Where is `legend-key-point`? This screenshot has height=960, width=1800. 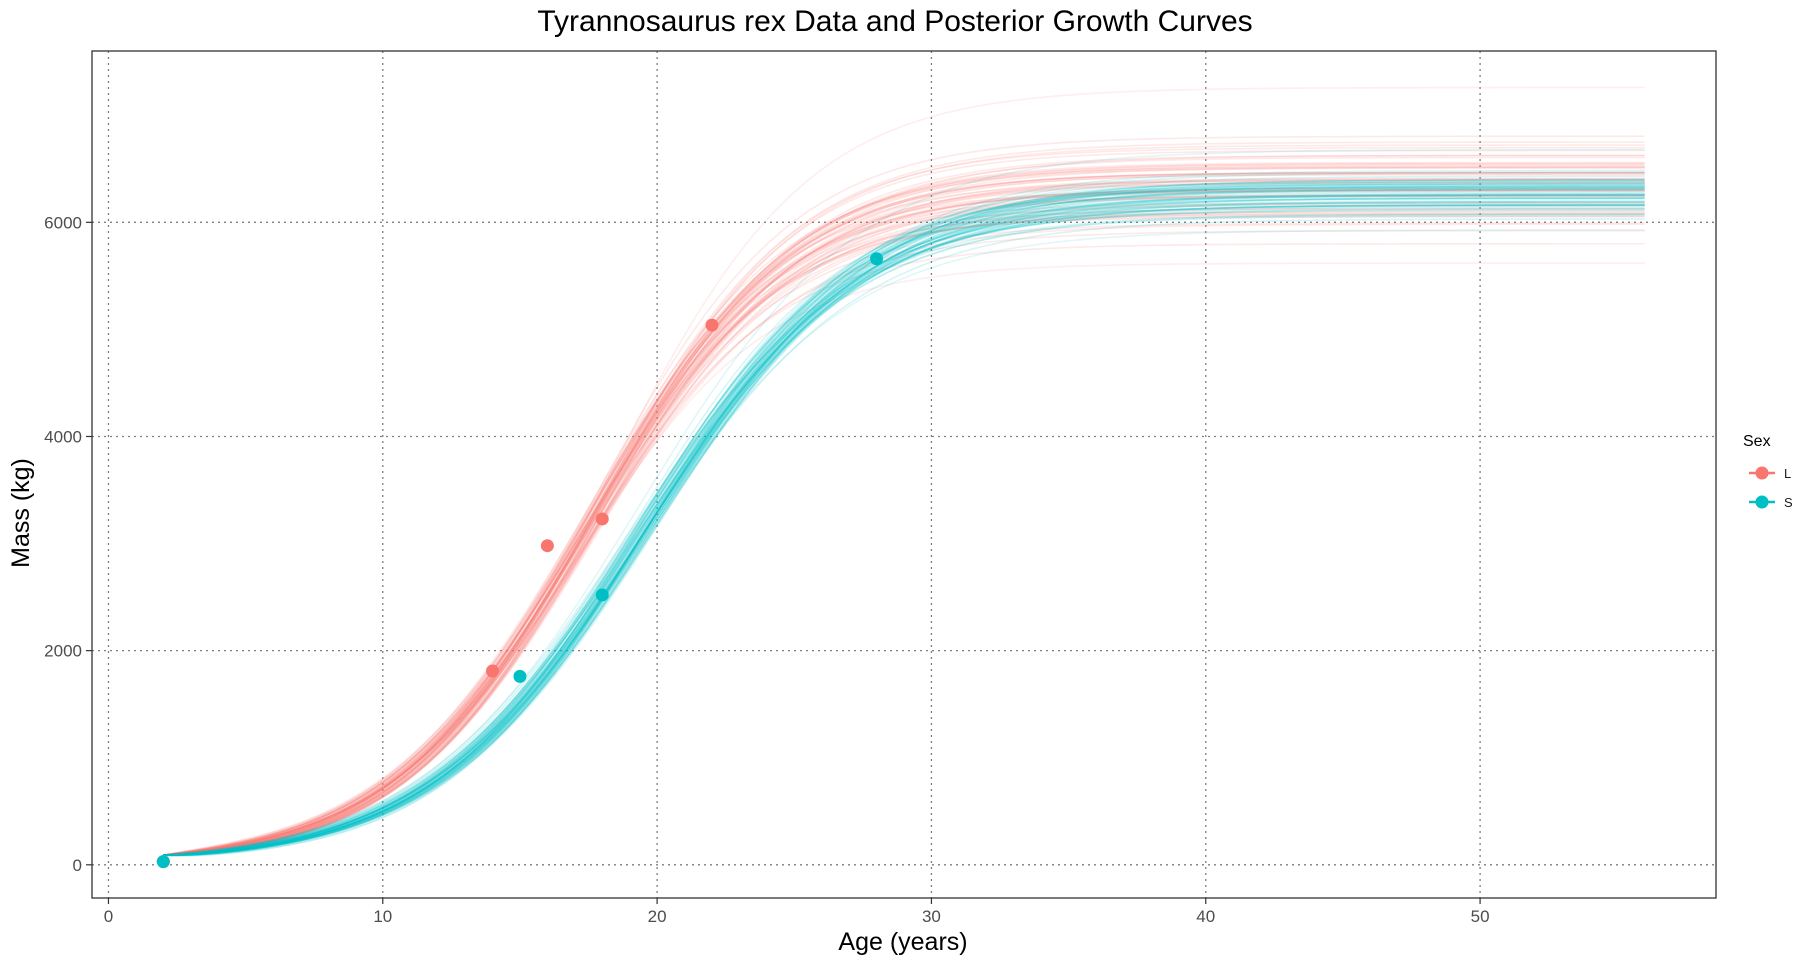
legend-key-point is located at coordinates (1762, 473).